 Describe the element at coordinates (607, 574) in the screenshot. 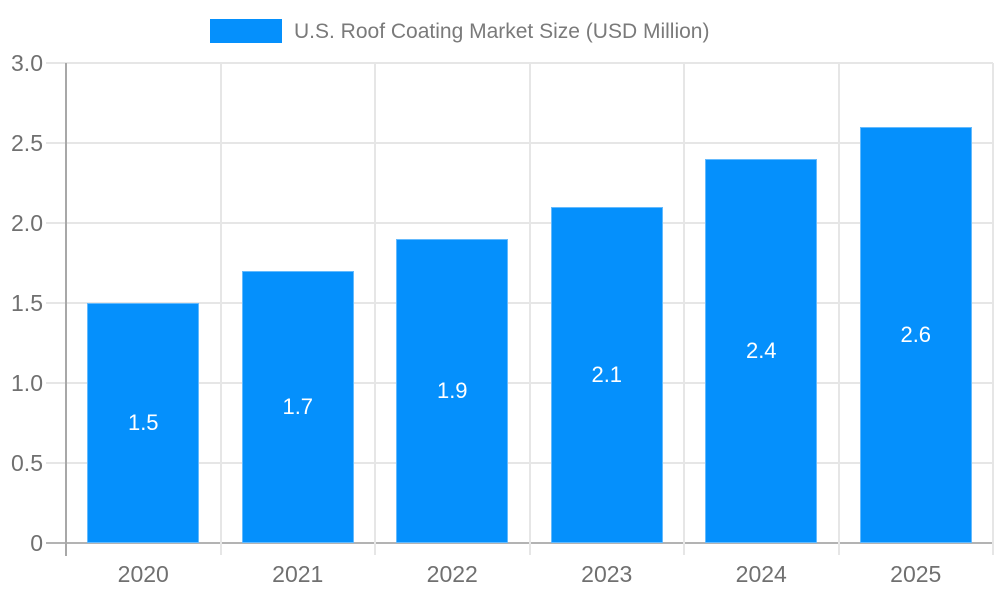

I see `x-axis-label: 2023` at that location.